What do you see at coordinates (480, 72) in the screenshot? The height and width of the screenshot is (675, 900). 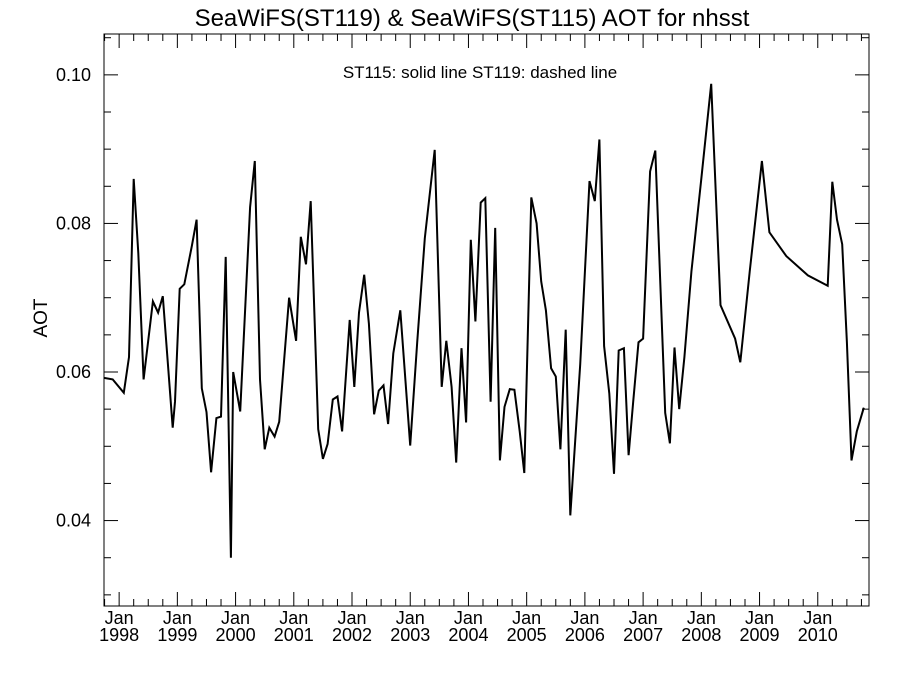 I see `legend-annotation: ST115: solid line ST119: dashed line` at bounding box center [480, 72].